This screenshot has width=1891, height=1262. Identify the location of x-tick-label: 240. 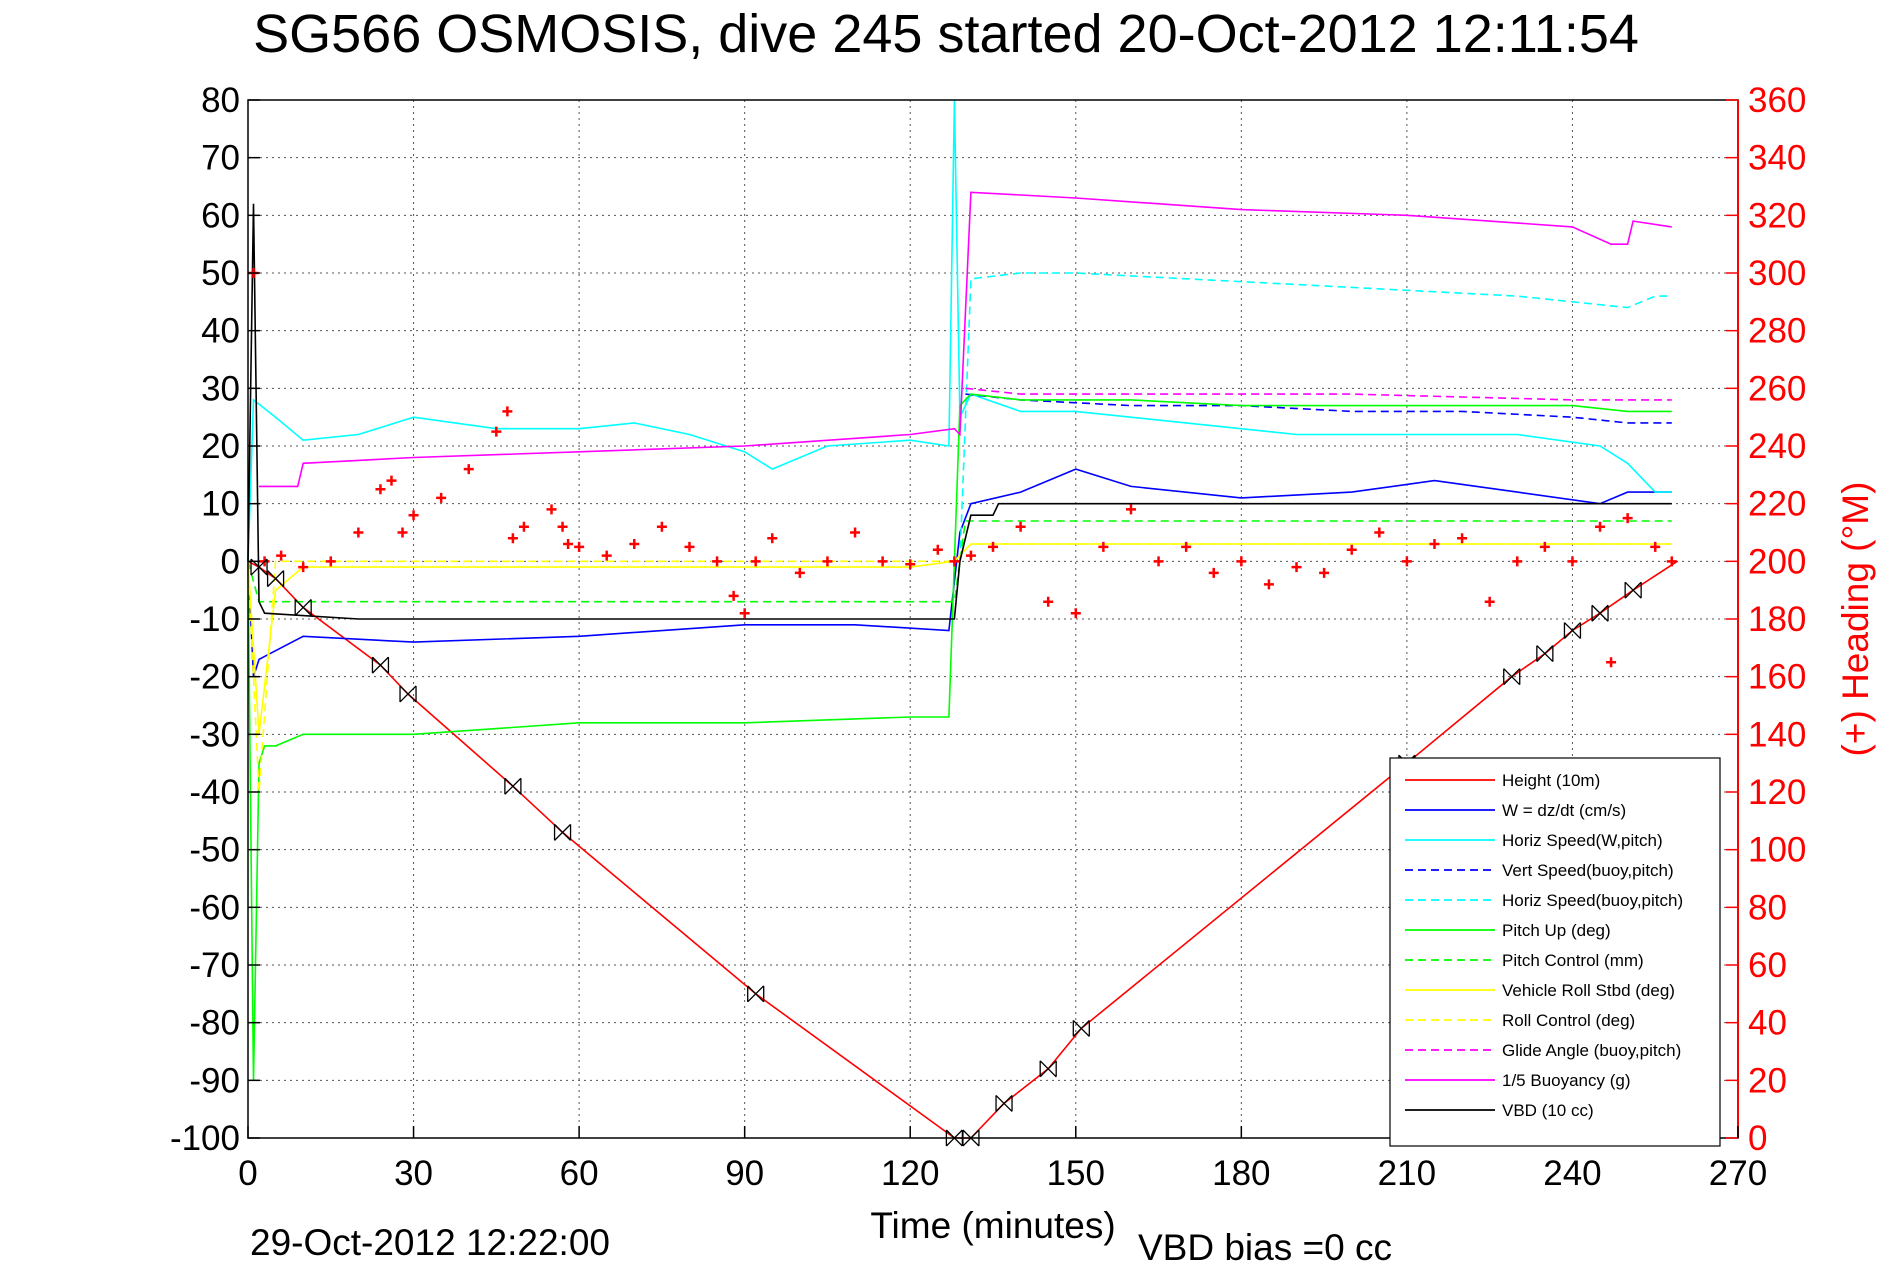
(1572, 1173).